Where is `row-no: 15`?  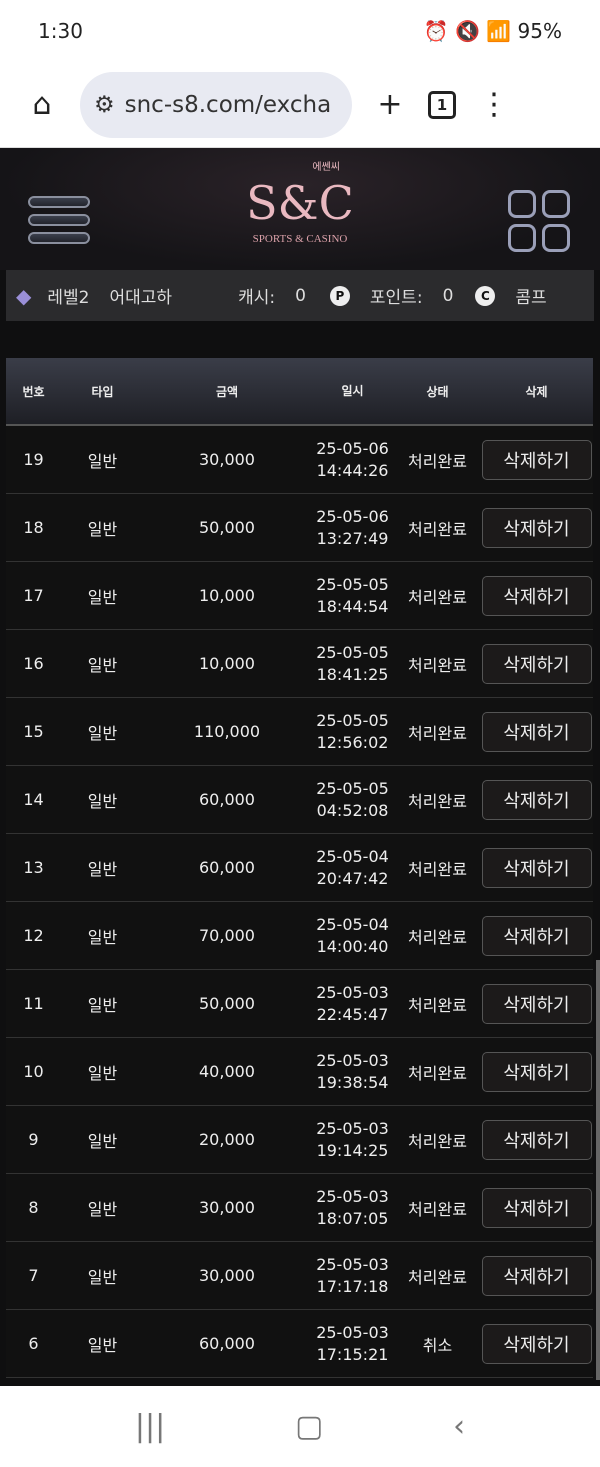 row-no: 15 is located at coordinates (33, 731).